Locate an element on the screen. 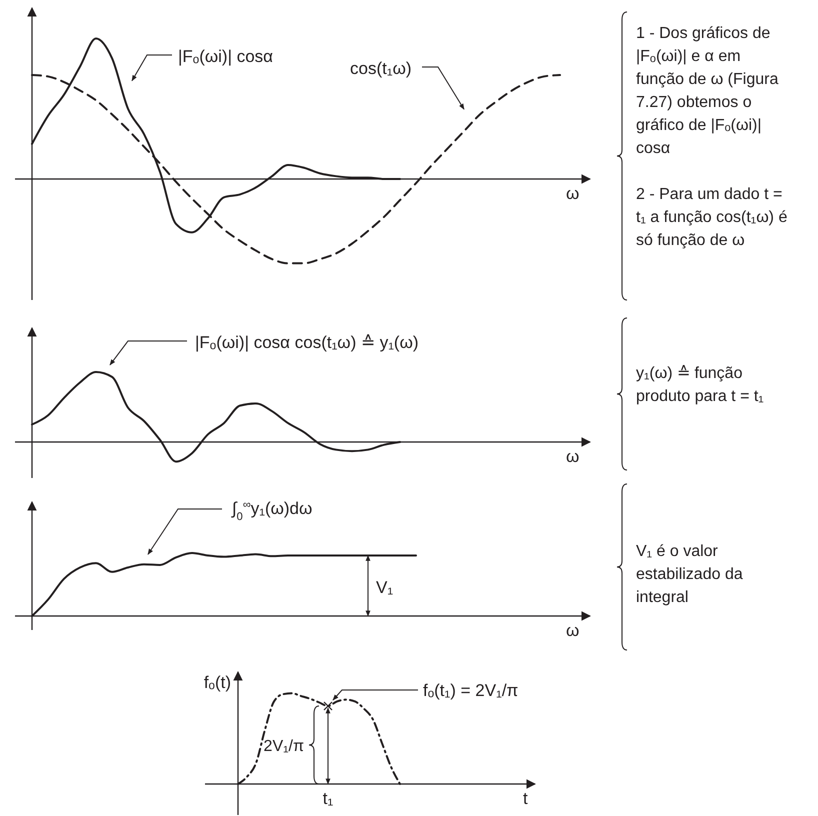  legend-label: |Fₒ(ωi)| cosα cos(t₁ω) ≙ y₁(ω) is located at coordinates (307, 342).